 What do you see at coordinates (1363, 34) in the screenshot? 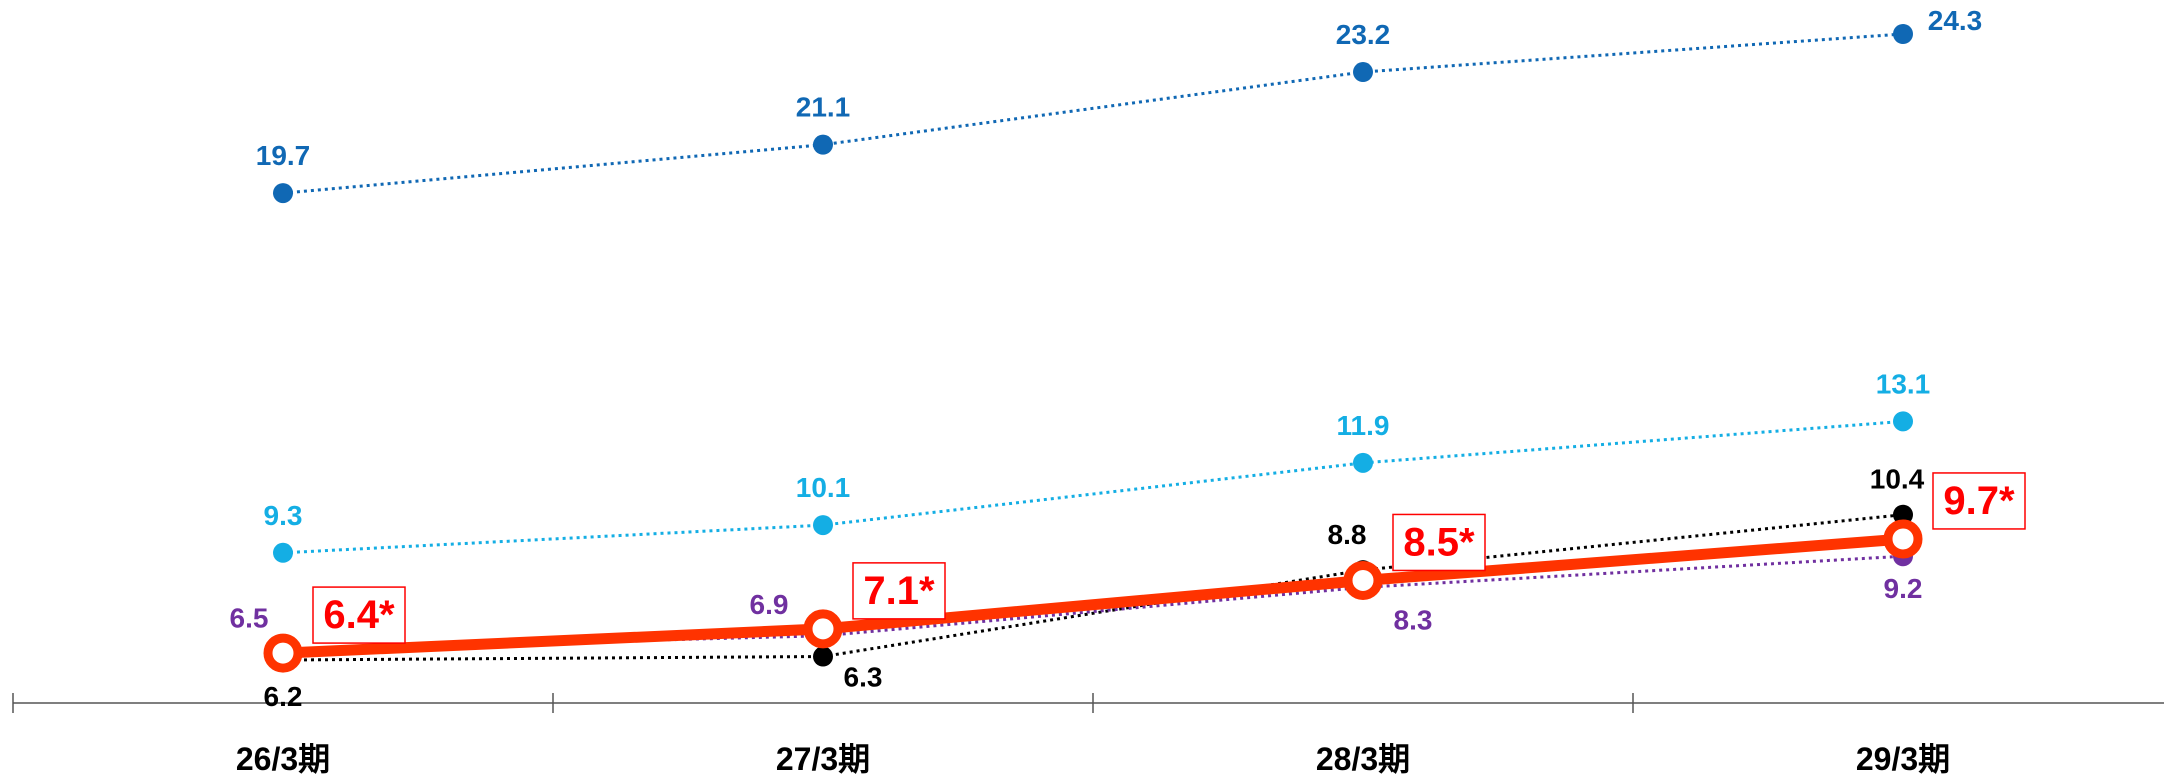
I see `data-label: 23.2` at bounding box center [1363, 34].